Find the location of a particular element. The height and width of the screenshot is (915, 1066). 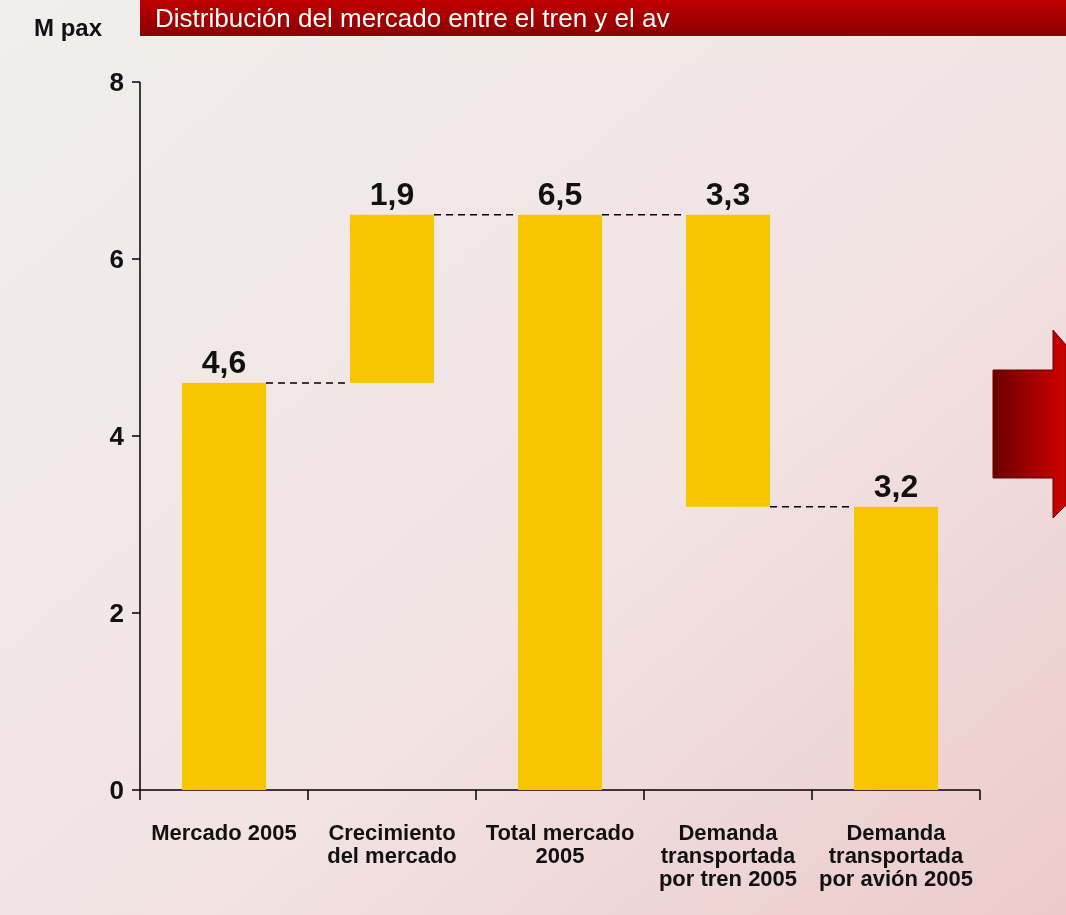

x-tick-label: Mercado 2005 is located at coordinates (224, 832).